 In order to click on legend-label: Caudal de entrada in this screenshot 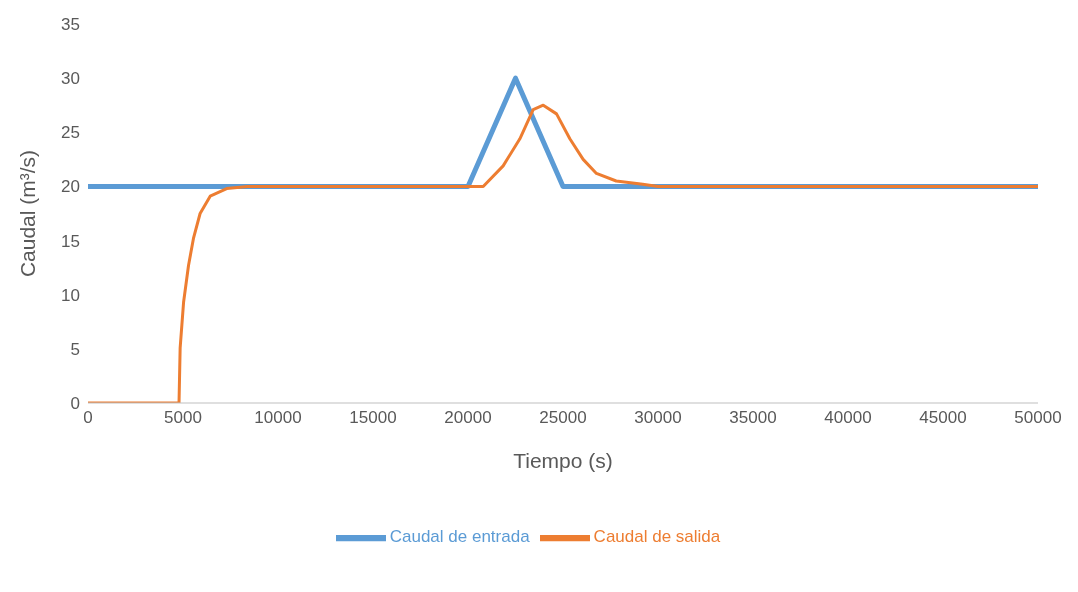, I will do `click(459, 537)`.